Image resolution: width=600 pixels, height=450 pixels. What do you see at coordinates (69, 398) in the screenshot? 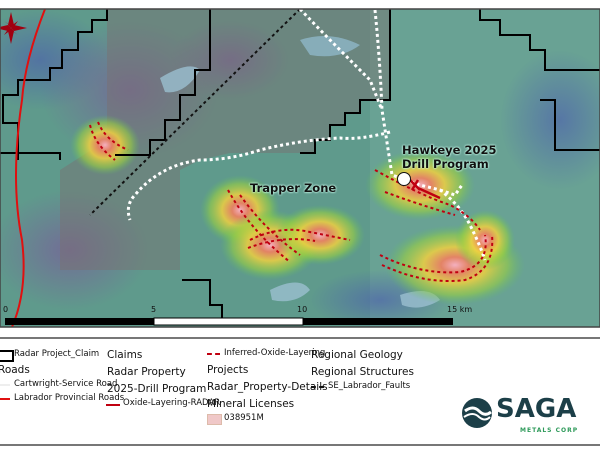
I see `legend-provincial-roads: Labrador Provincial Roads` at bounding box center [69, 398].